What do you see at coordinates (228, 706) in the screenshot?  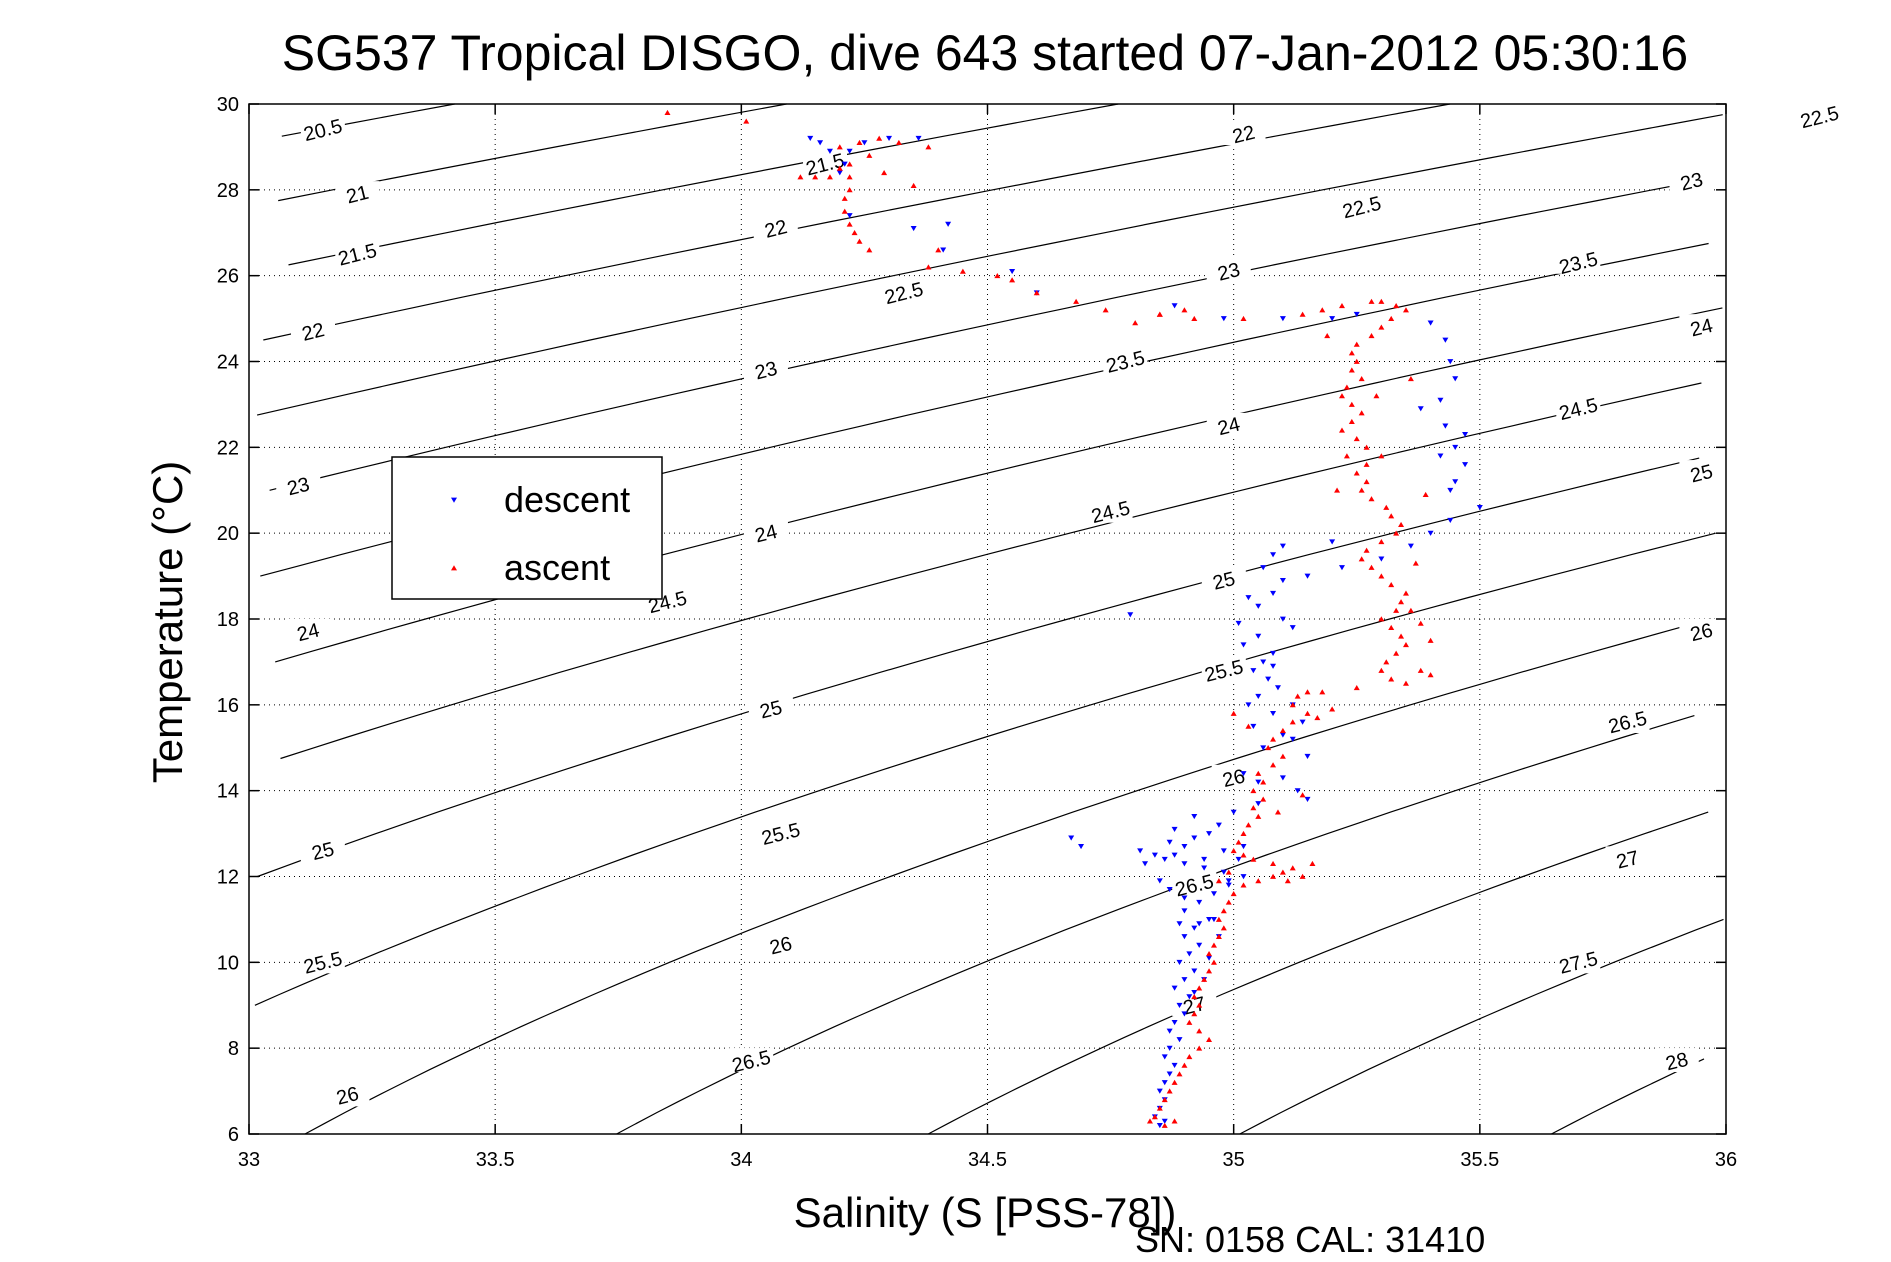 I see `y-tick-label: 16` at bounding box center [228, 706].